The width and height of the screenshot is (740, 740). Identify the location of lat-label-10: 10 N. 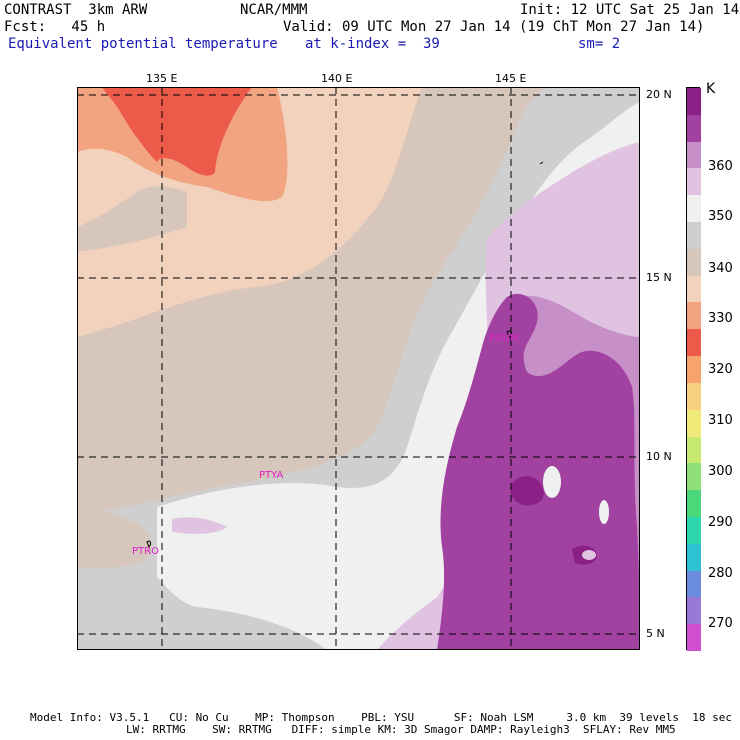
(659, 456).